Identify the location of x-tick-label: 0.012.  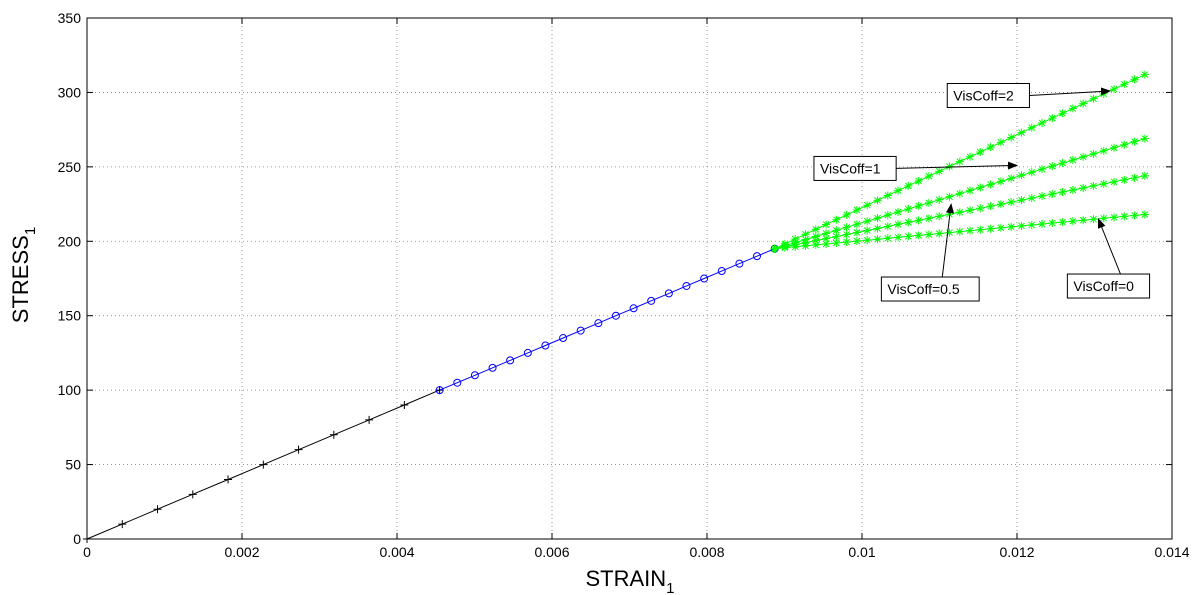
(1016, 552).